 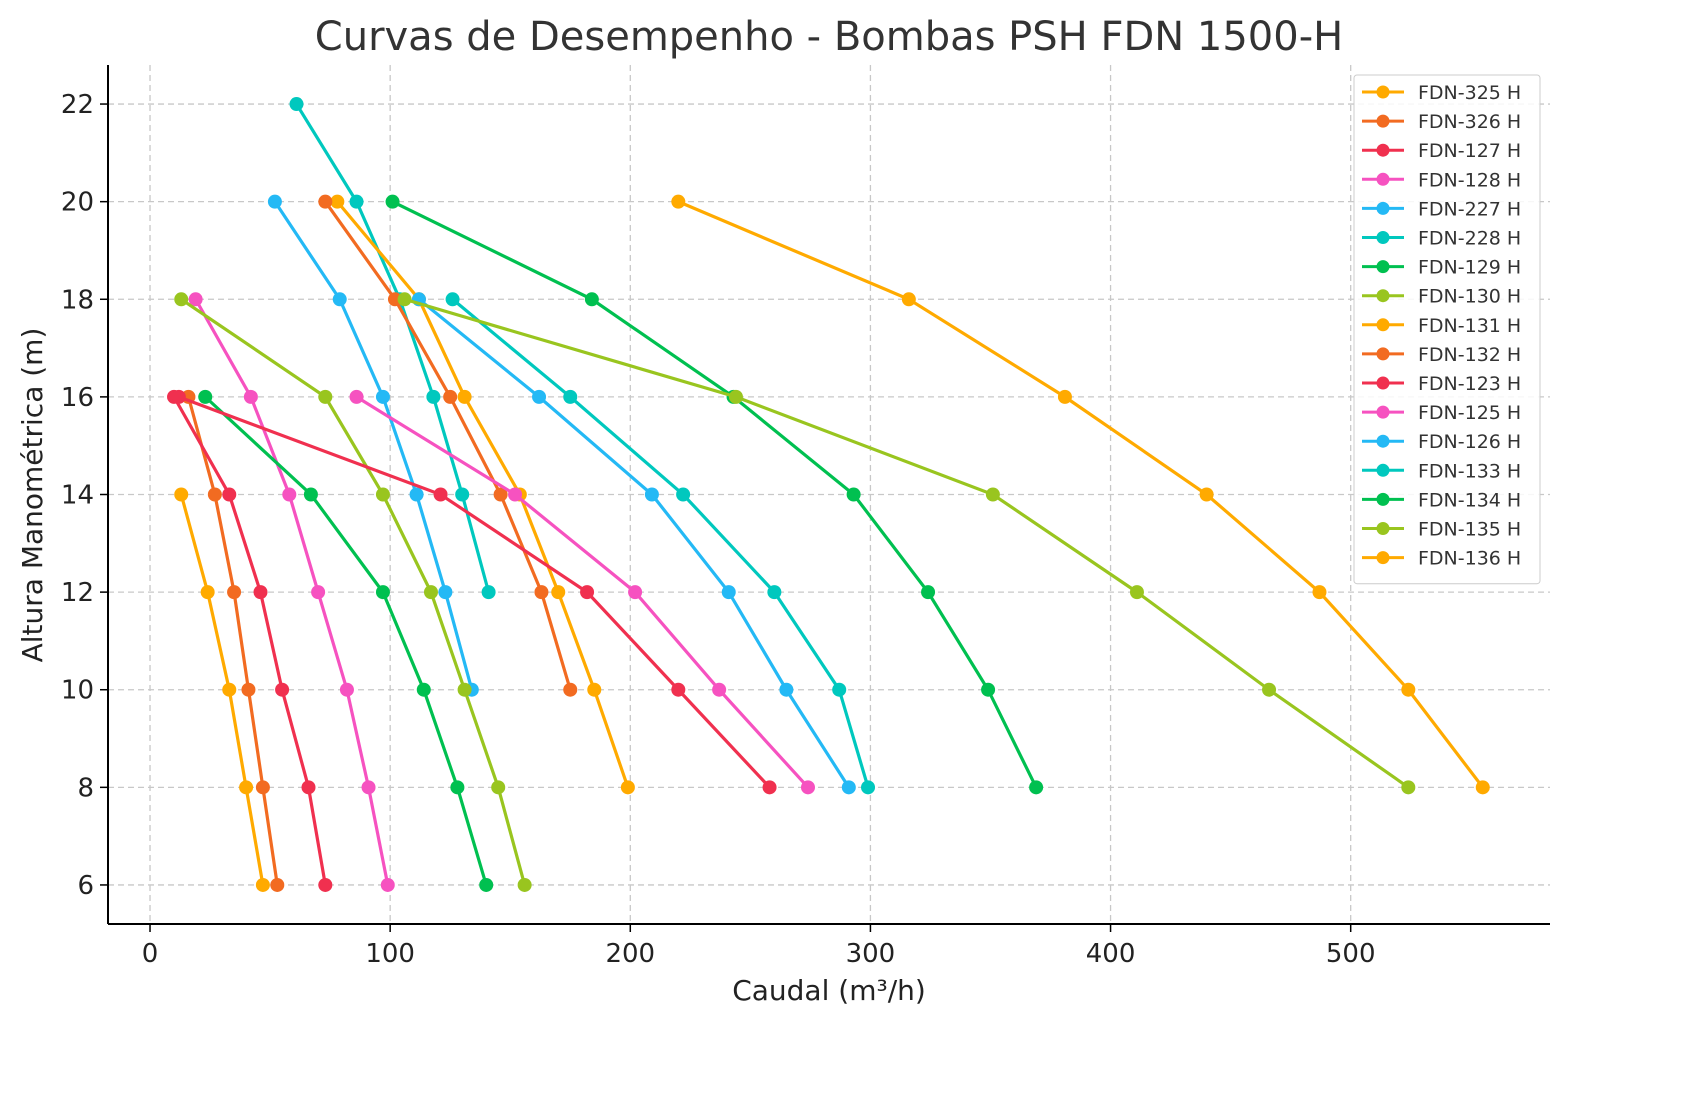 What do you see at coordinates (77, 398) in the screenshot?
I see `y-tick-label: 16` at bounding box center [77, 398].